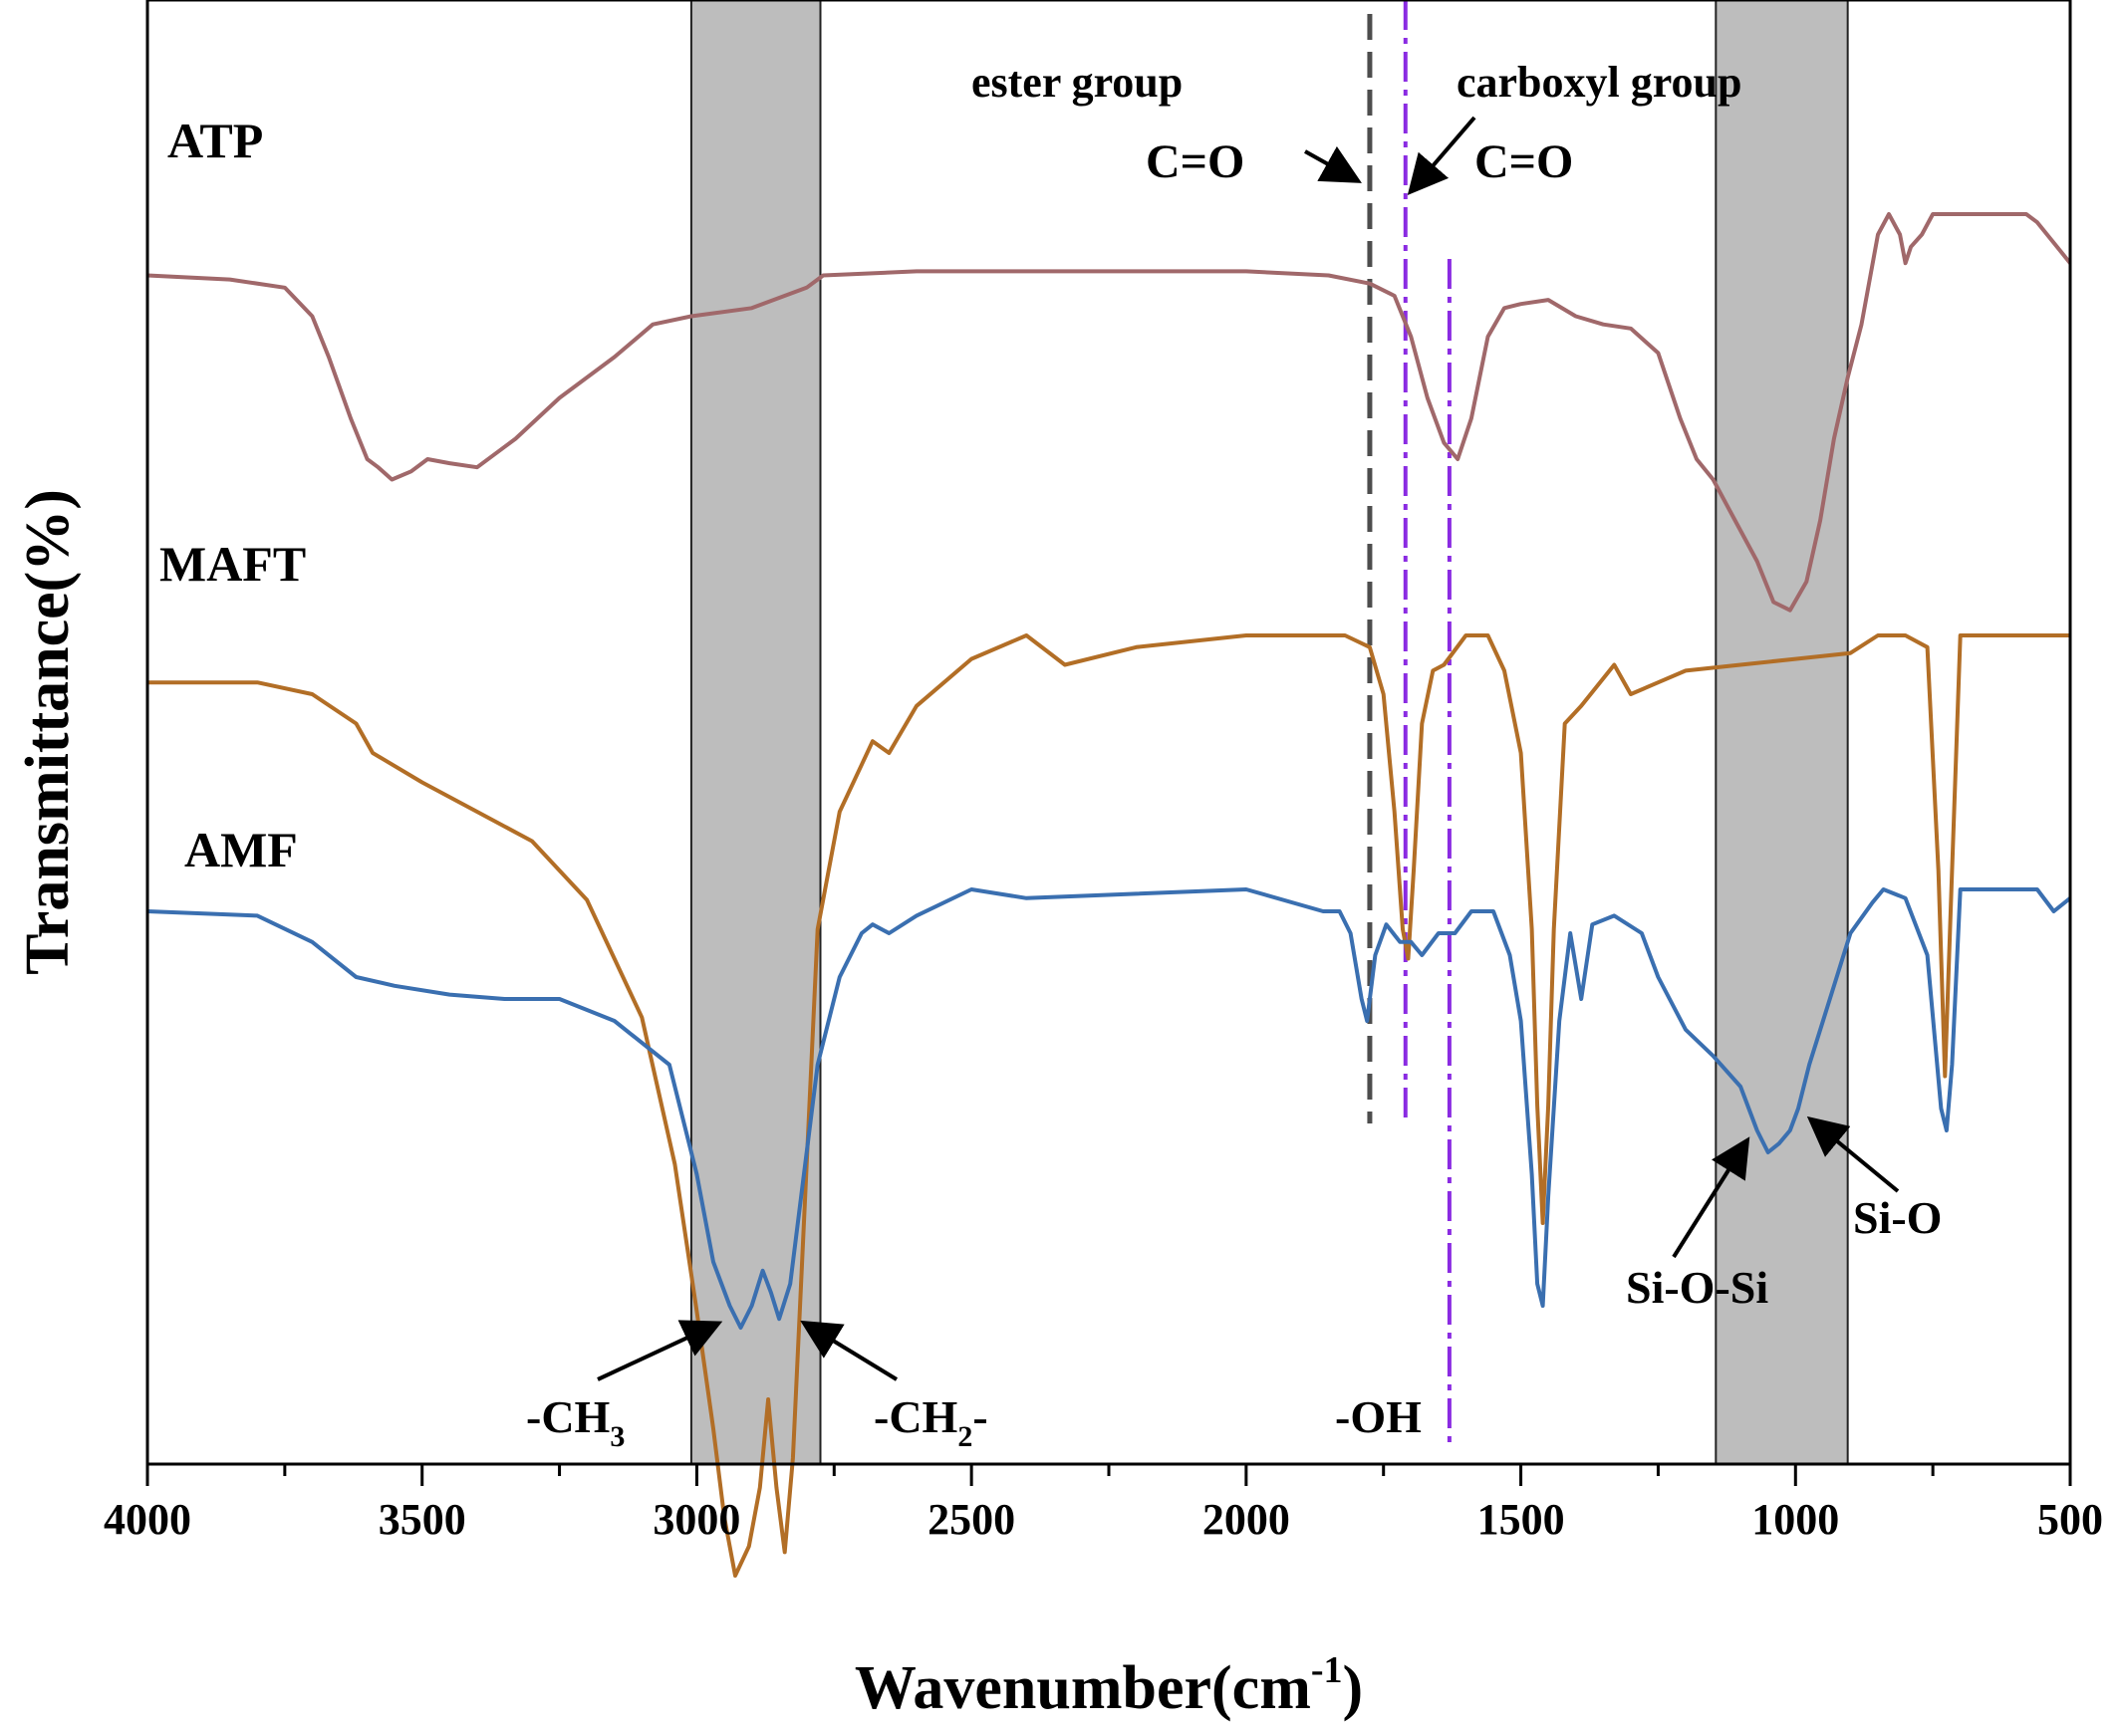  What do you see at coordinates (1246, 1519) in the screenshot?
I see `x-tick-label: 2000` at bounding box center [1246, 1519].